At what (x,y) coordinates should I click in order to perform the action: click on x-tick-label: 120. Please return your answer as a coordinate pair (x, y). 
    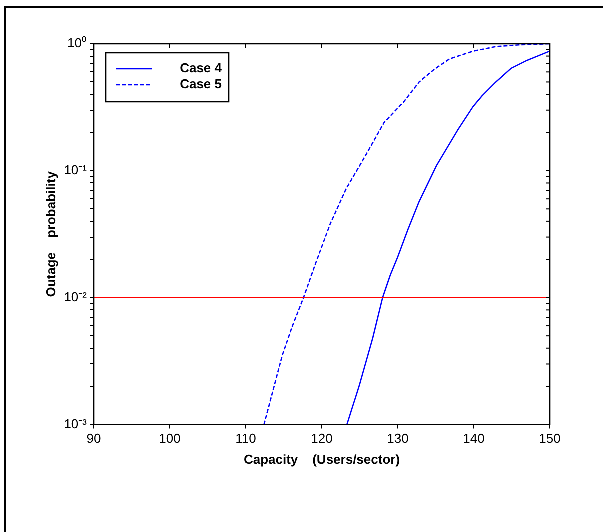
    Looking at the image, I should click on (322, 438).